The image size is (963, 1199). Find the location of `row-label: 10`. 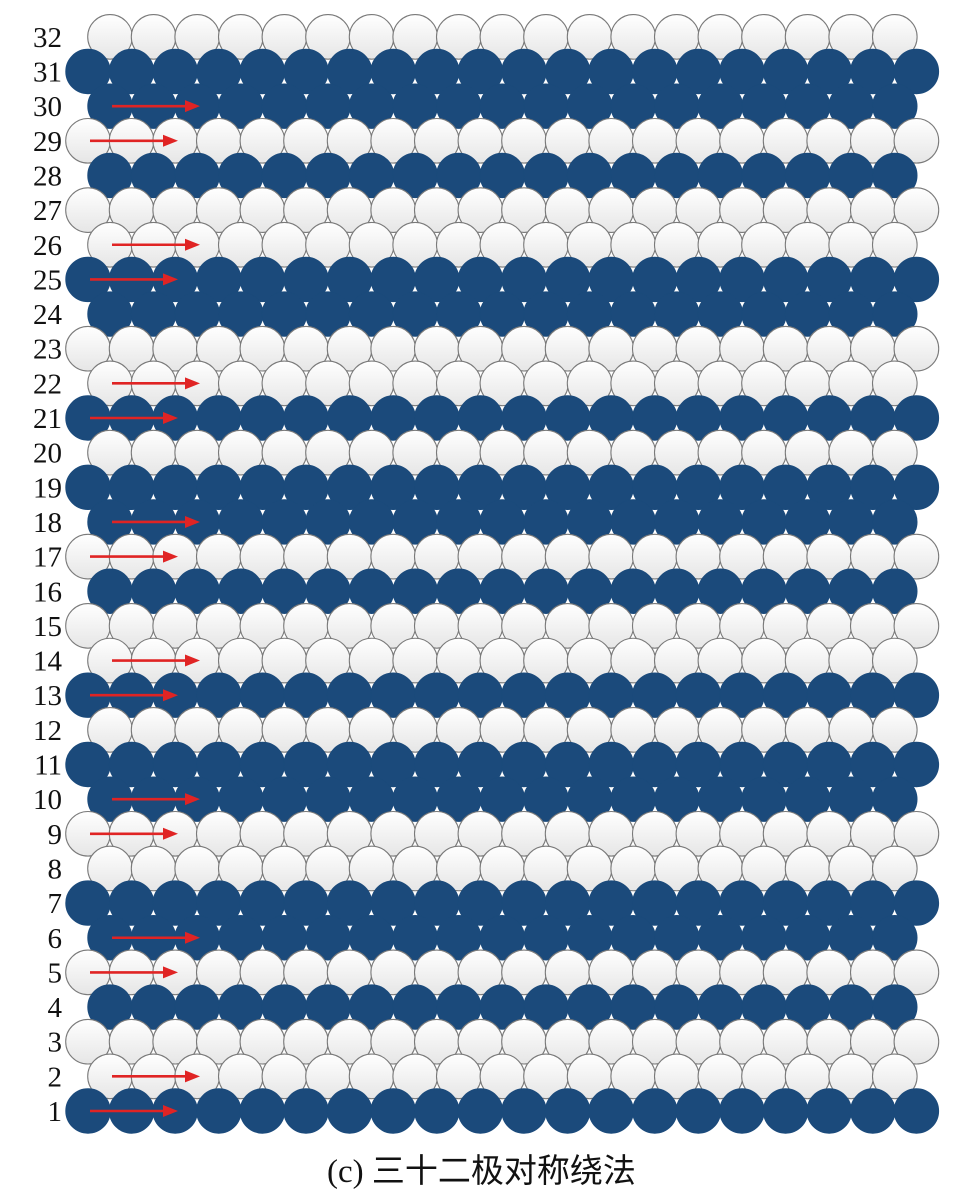

row-label: 10 is located at coordinates (47, 800).